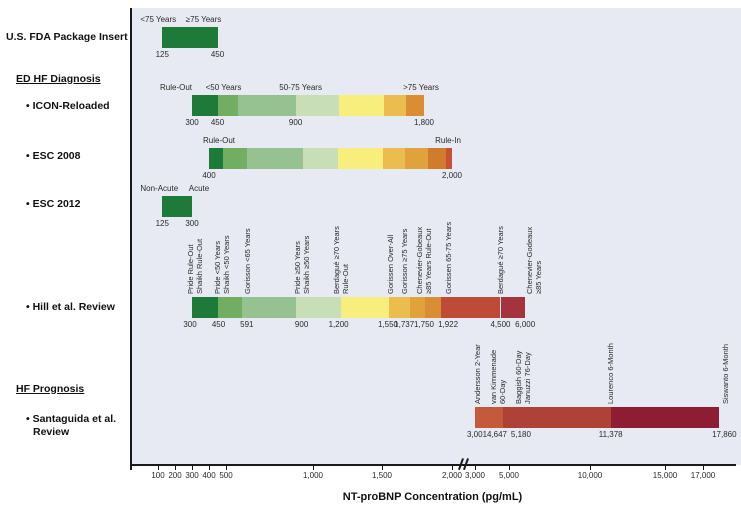 The image size is (741, 517). What do you see at coordinates (192, 475) in the screenshot?
I see `x-axis-tick-label: 300` at bounding box center [192, 475].